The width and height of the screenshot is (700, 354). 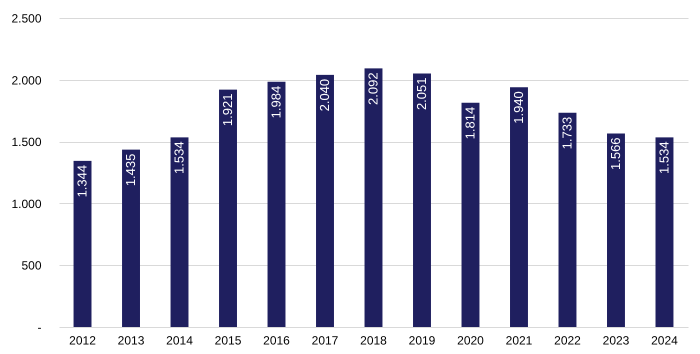 What do you see at coordinates (82, 341) in the screenshot?
I see `x-tick-label: 2012` at bounding box center [82, 341].